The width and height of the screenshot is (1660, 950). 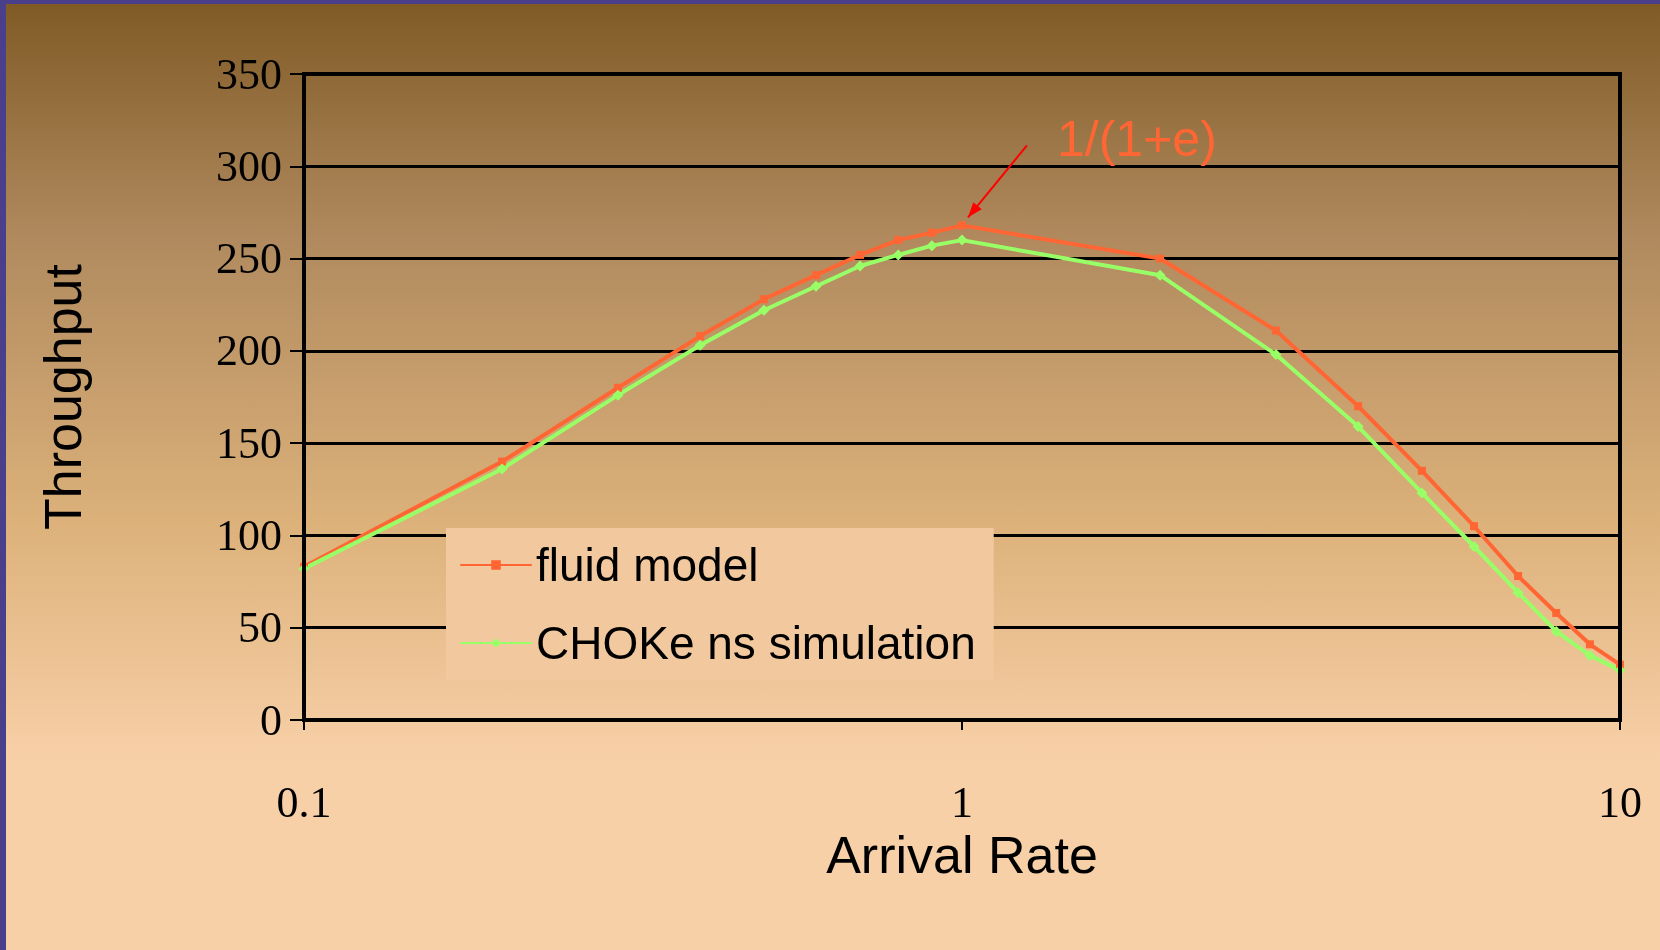 What do you see at coordinates (63, 396) in the screenshot?
I see `y-axis-title: Throughput` at bounding box center [63, 396].